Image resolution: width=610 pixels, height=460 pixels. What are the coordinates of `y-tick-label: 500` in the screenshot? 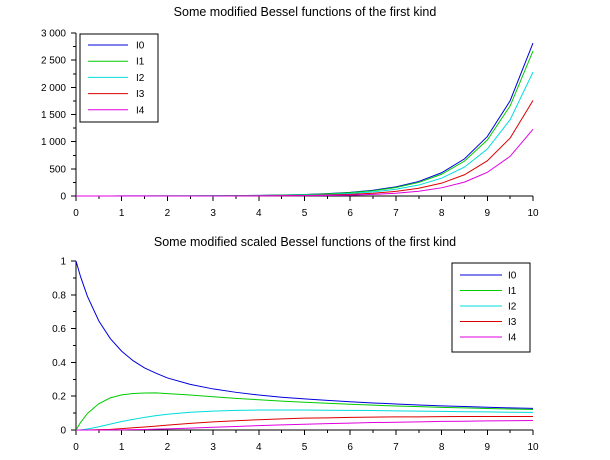 It's located at (57, 169).